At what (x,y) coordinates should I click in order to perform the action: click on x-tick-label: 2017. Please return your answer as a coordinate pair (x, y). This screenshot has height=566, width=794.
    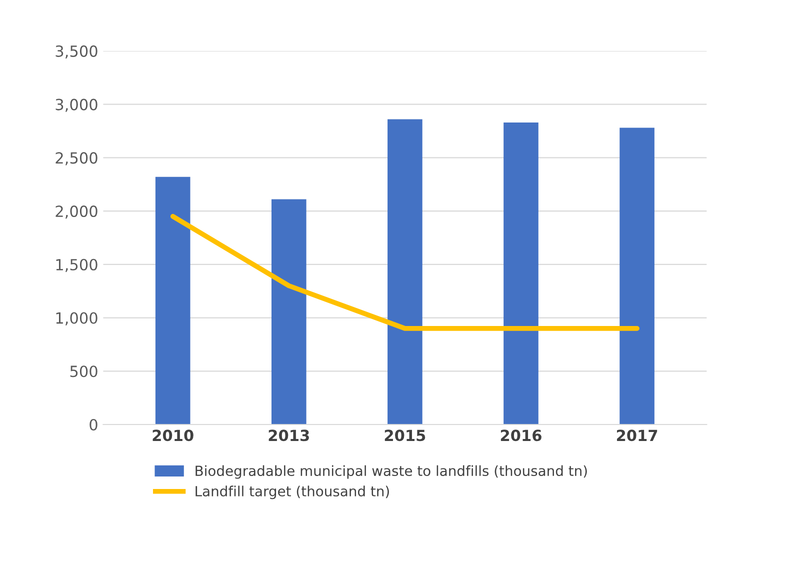
    Looking at the image, I should click on (637, 436).